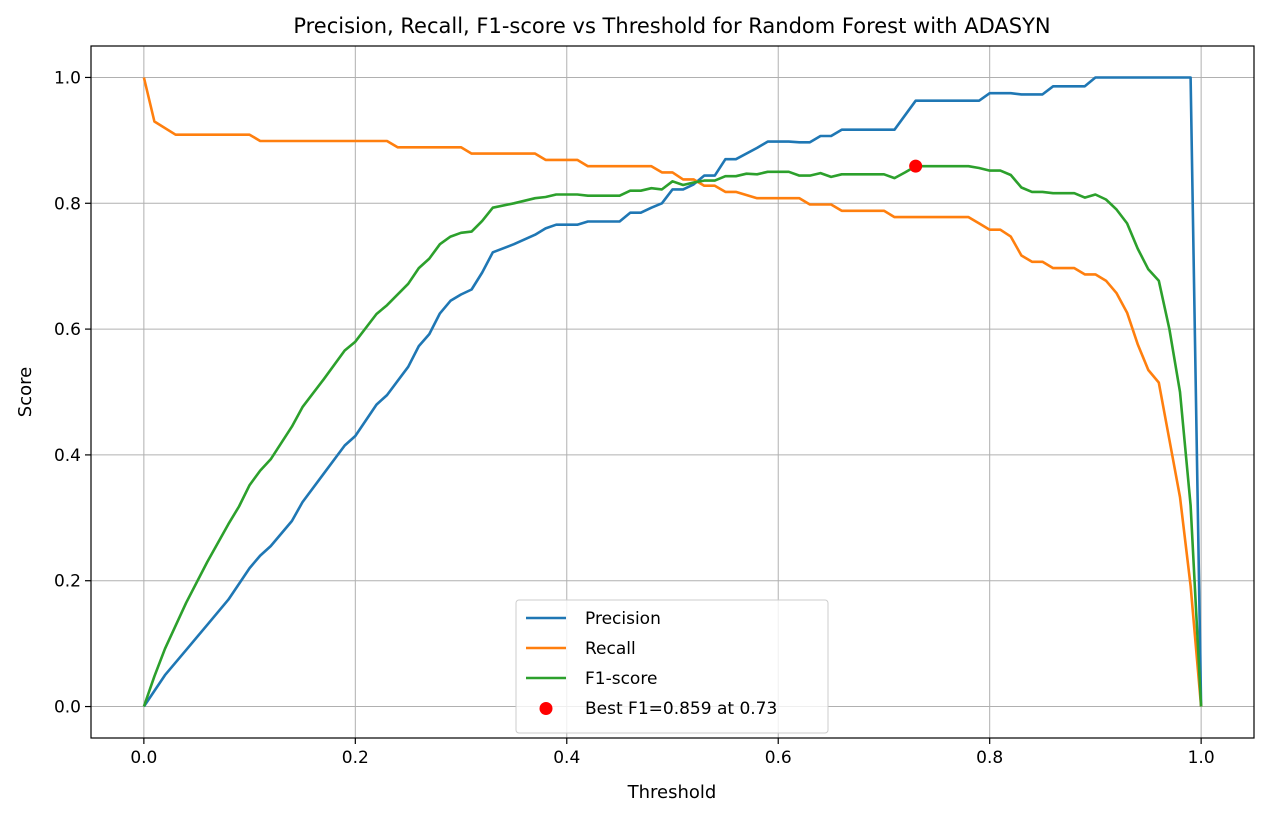  I want to click on legend-label: F1-score, so click(621, 679).